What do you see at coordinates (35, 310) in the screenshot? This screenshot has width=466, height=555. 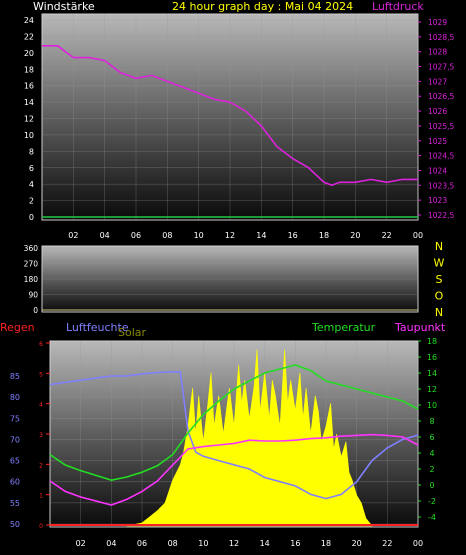 I see `tick-label-direction: 0` at bounding box center [35, 310].